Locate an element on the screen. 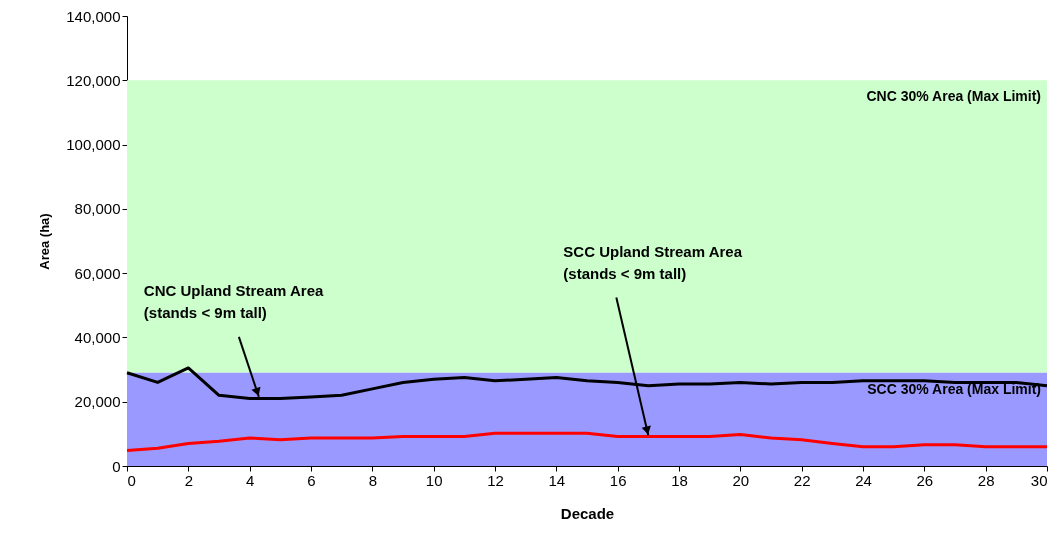 The image size is (1057, 546). x-tick-label: 8 is located at coordinates (373, 480).